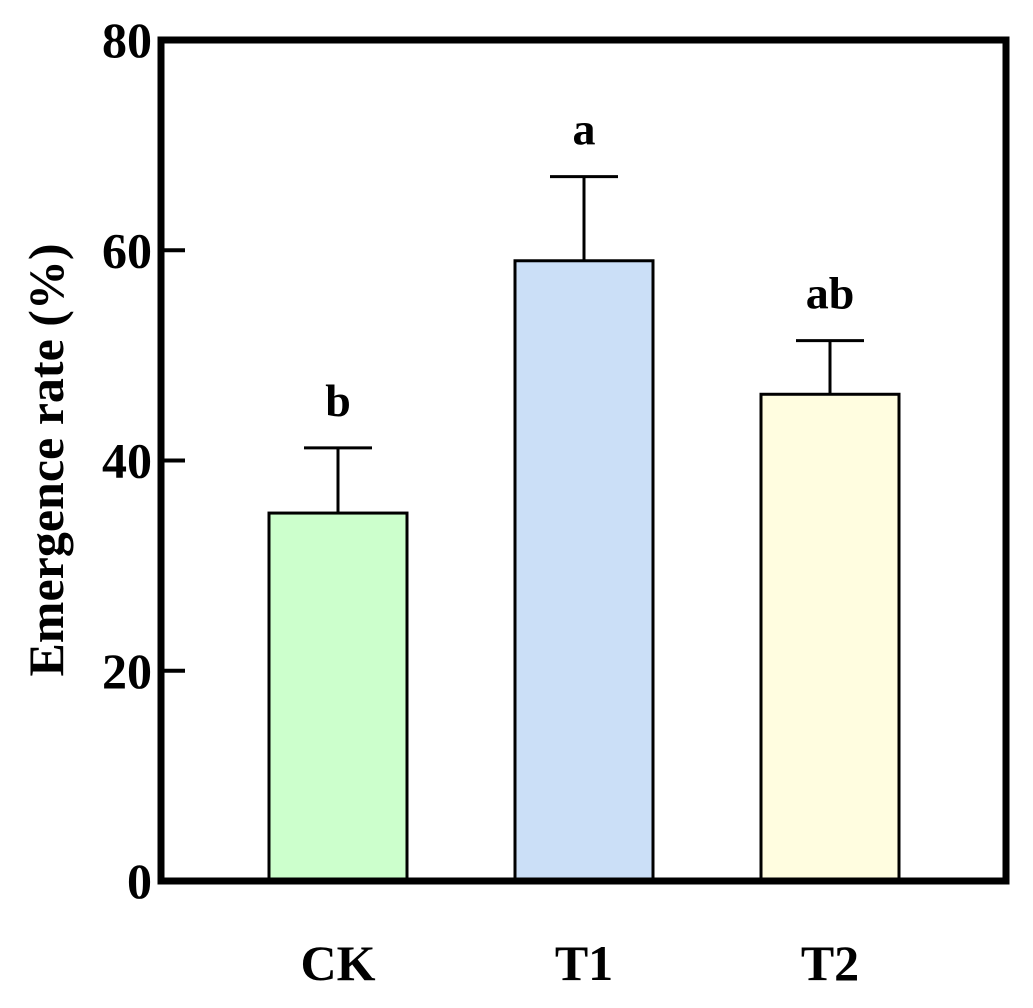 The image size is (1033, 1008). Describe the element at coordinates (830, 637) in the screenshot. I see `bar-t2` at that location.